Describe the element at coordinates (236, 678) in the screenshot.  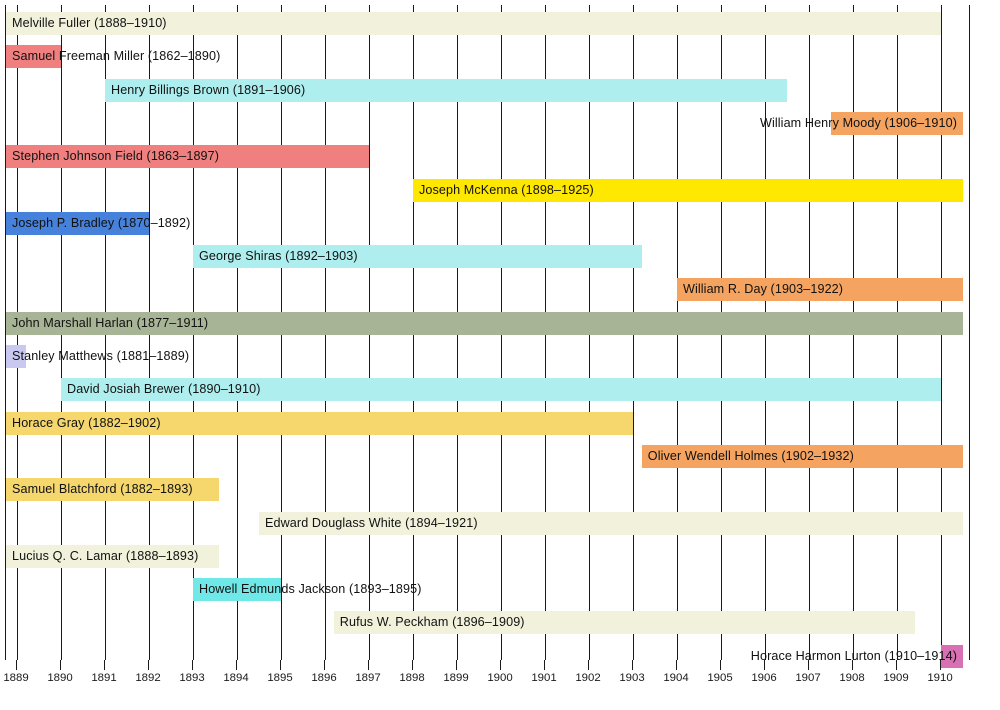
I see `axis-tick-label: 1894` at that location.